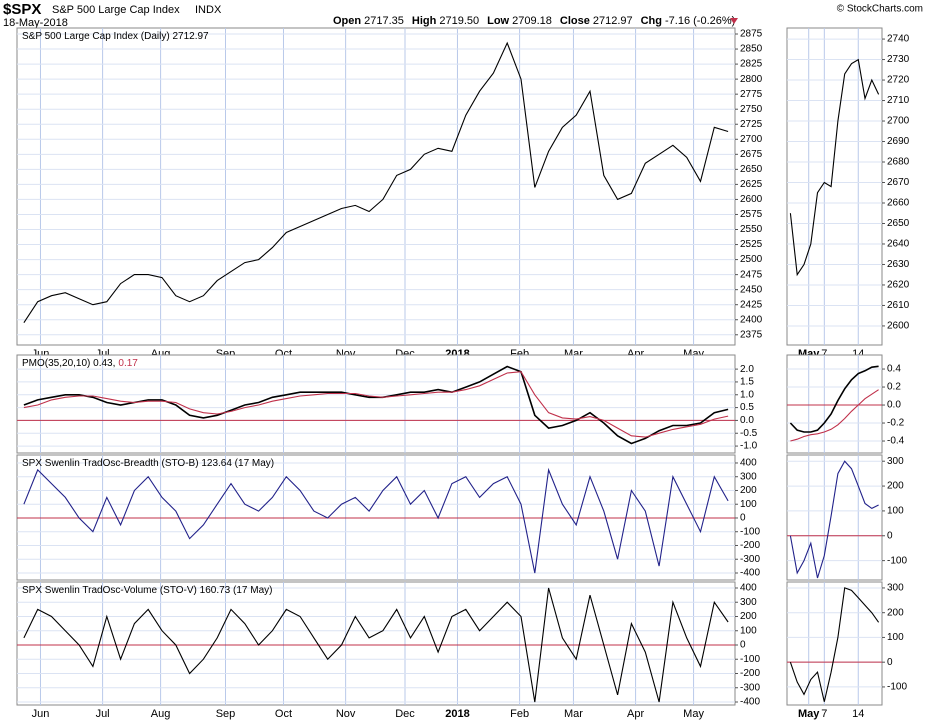  I want to click on y-tick-label: 0.2, so click(894, 387).